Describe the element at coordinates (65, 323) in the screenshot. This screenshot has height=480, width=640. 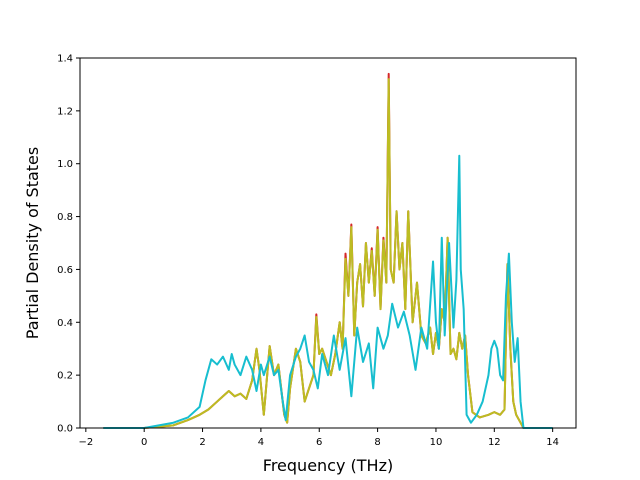
I see `y-tick-label: 0.4` at that location.